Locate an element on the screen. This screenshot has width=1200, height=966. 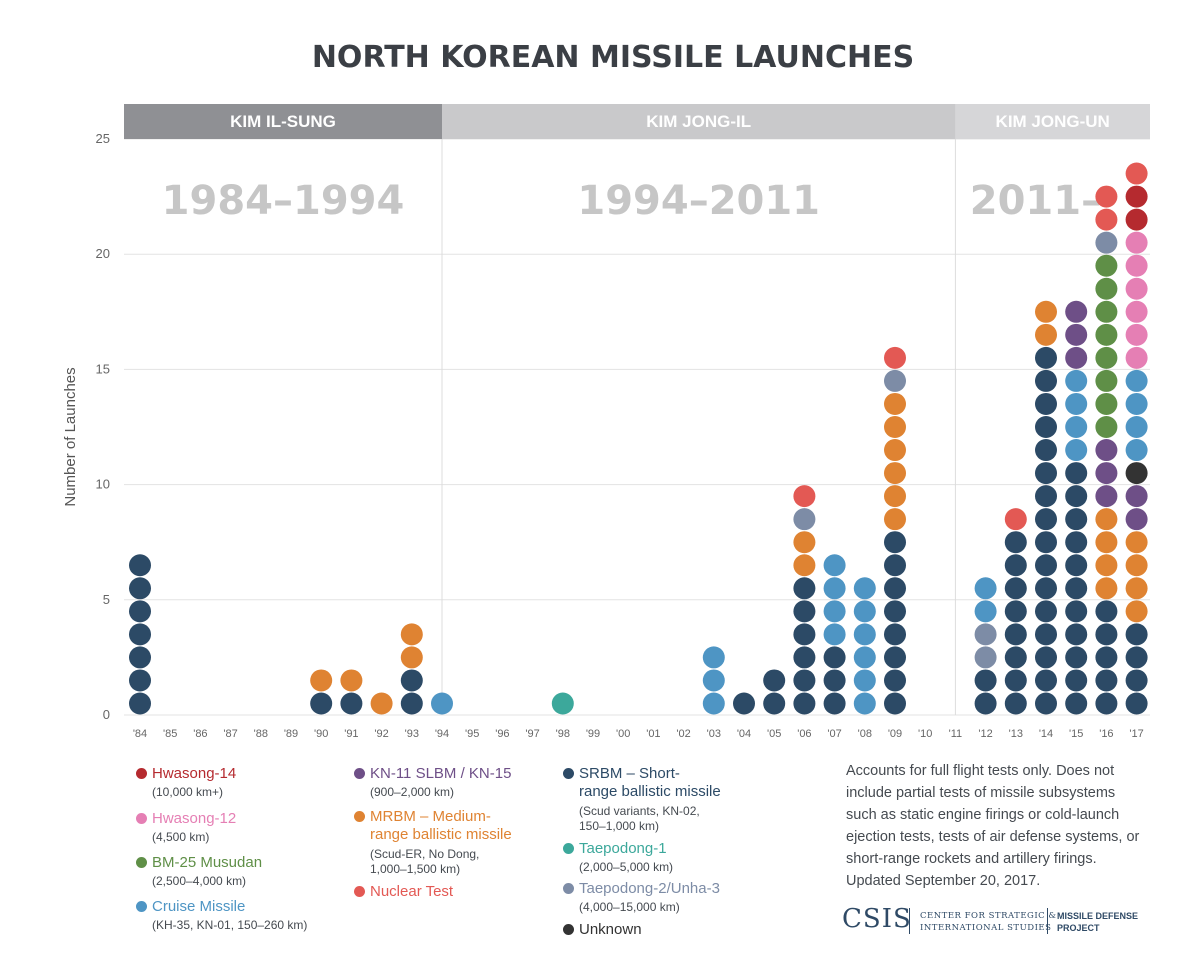
era-leader-label: KIM JONG-IL is located at coordinates (698, 121).